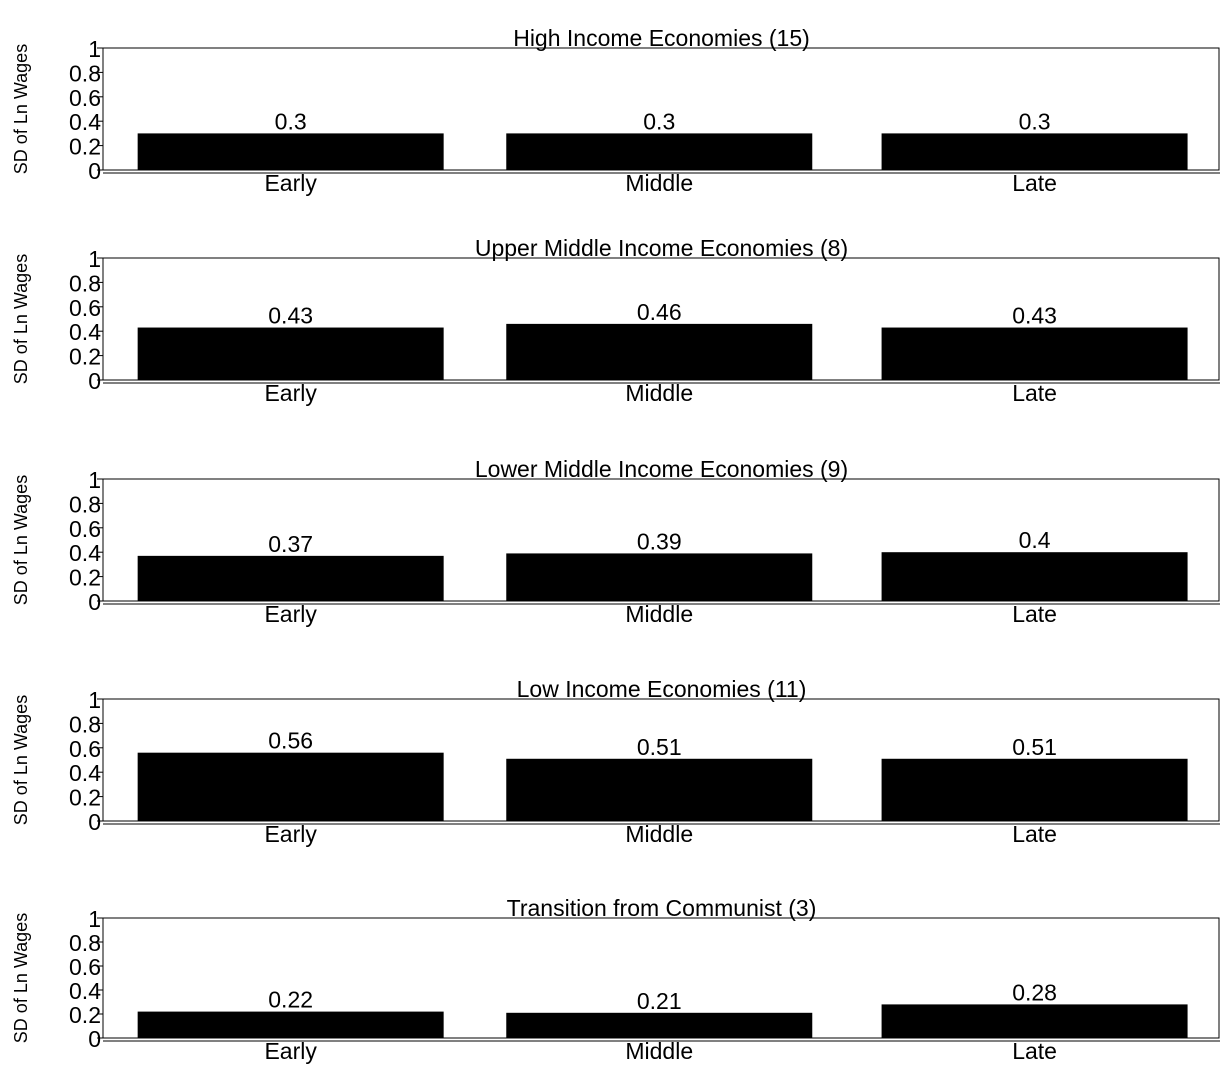 The image size is (1220, 1065). I want to click on data-label: 0.22, so click(290, 1000).